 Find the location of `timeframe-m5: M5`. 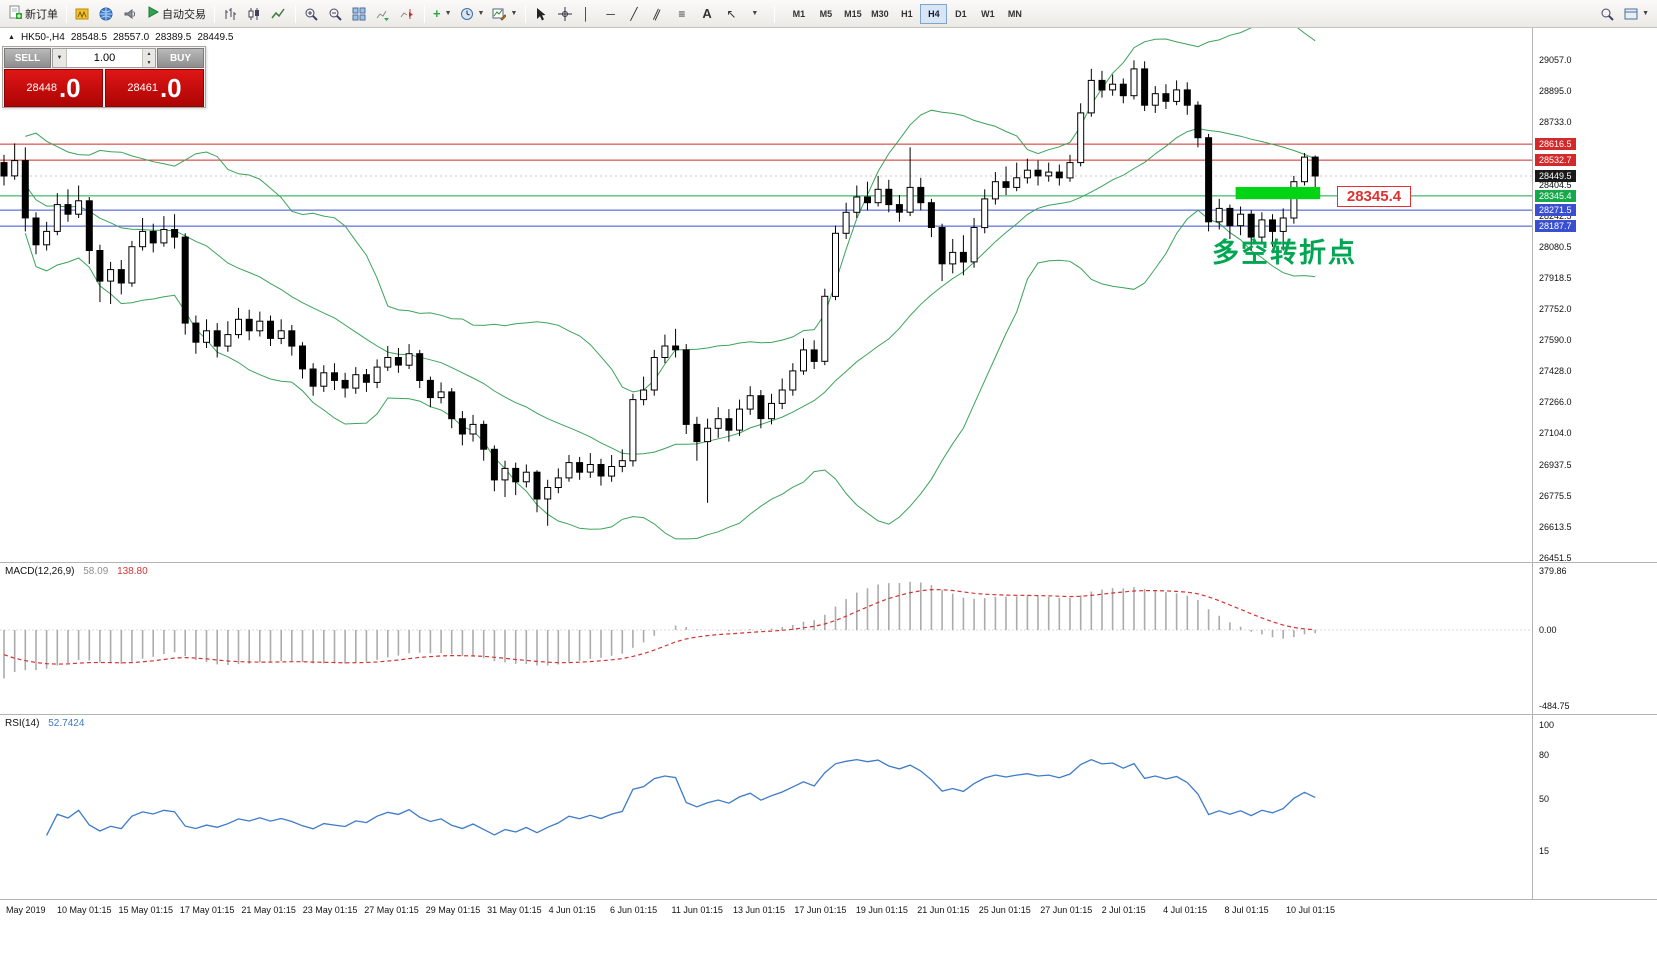

timeframe-m5: M5 is located at coordinates (825, 14).